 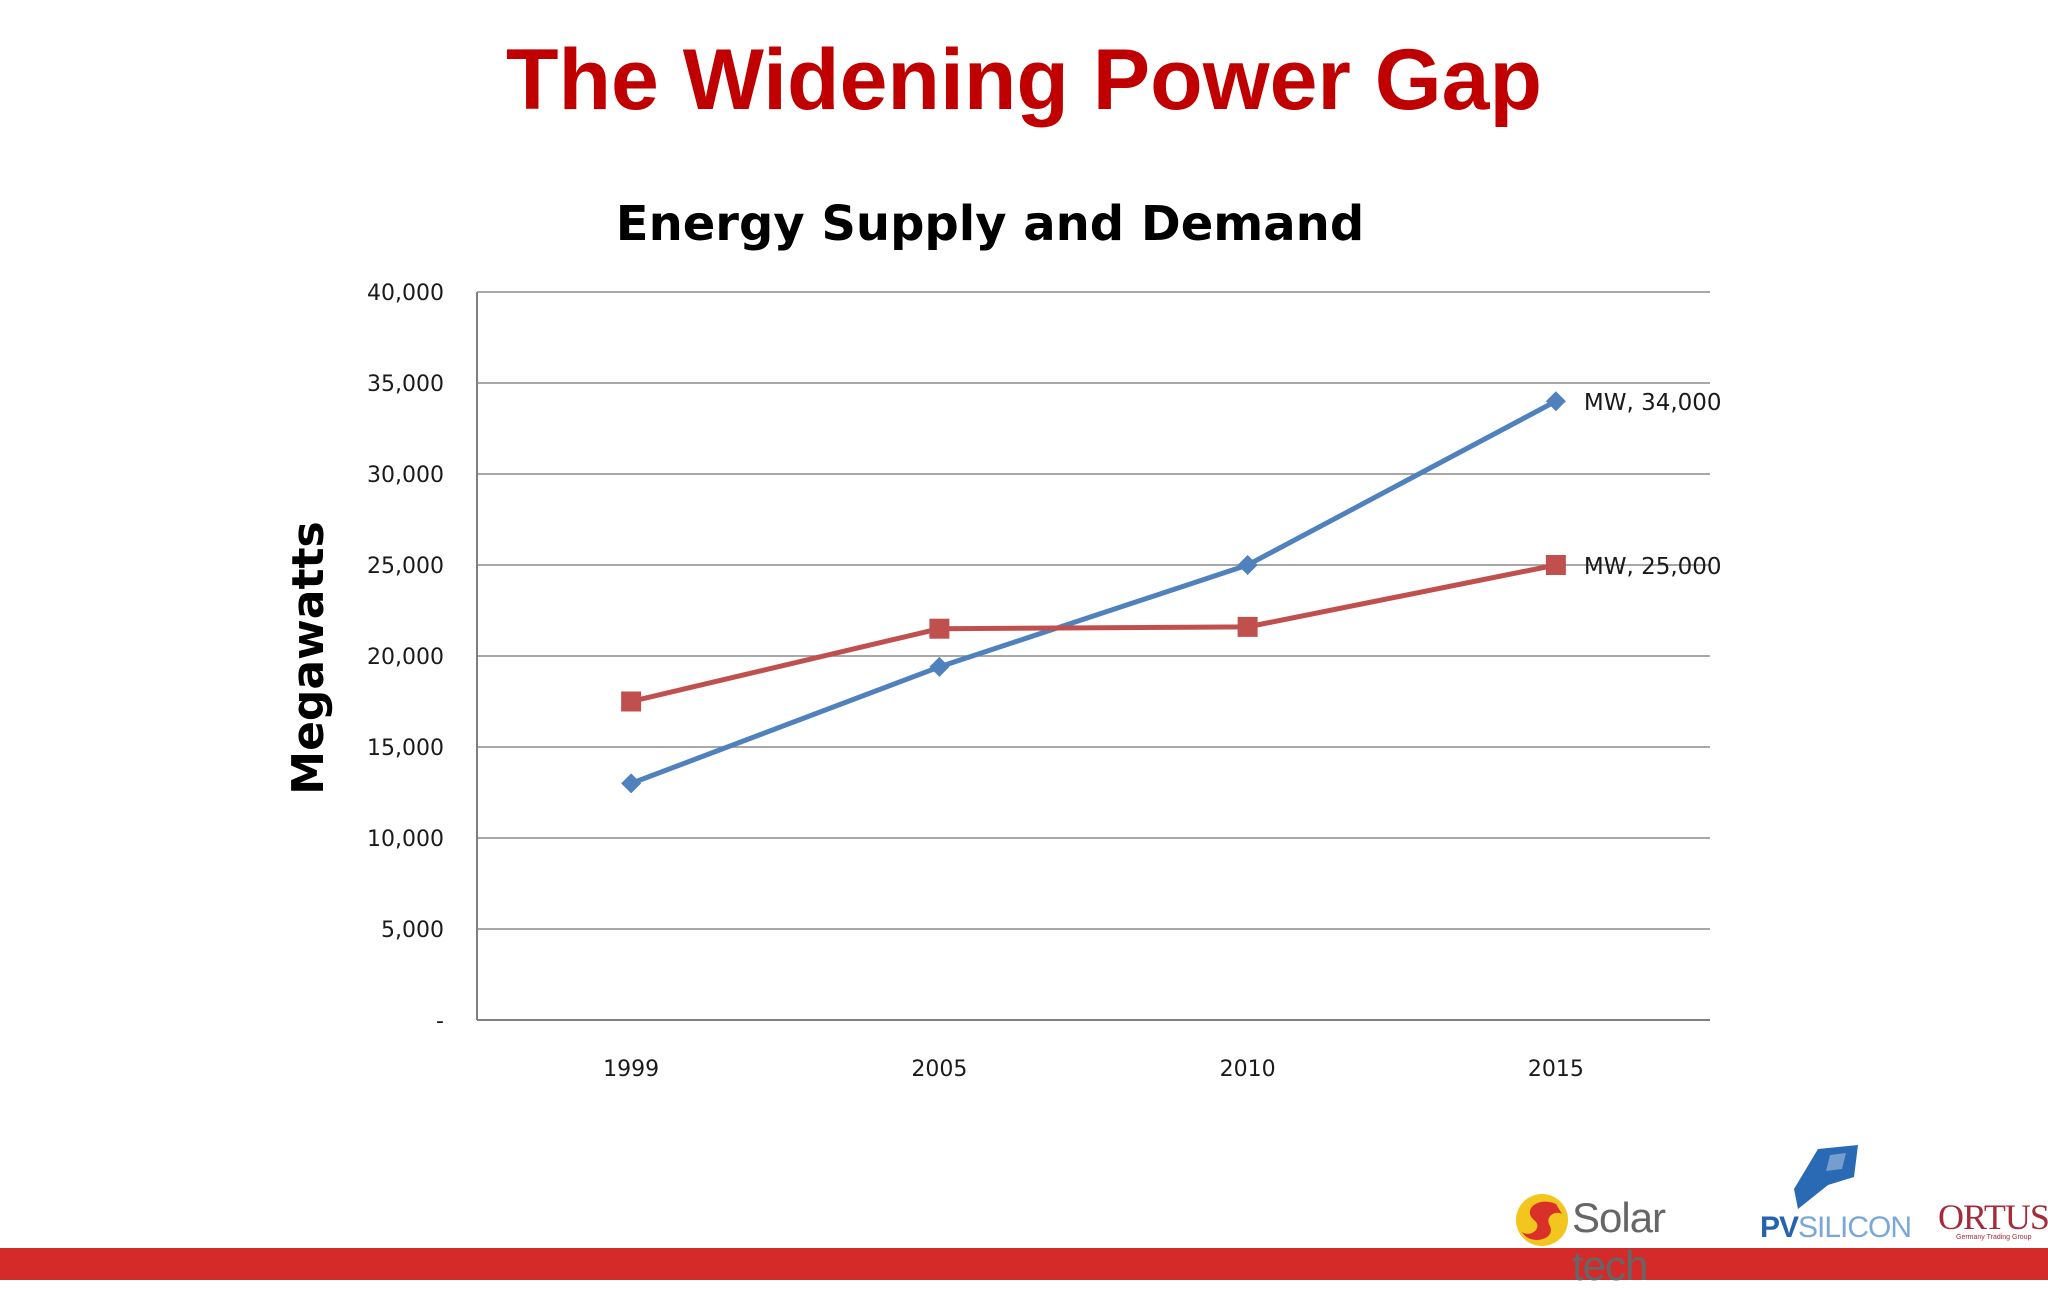 What do you see at coordinates (939, 1069) in the screenshot?
I see `x-tick-label: 2005` at bounding box center [939, 1069].